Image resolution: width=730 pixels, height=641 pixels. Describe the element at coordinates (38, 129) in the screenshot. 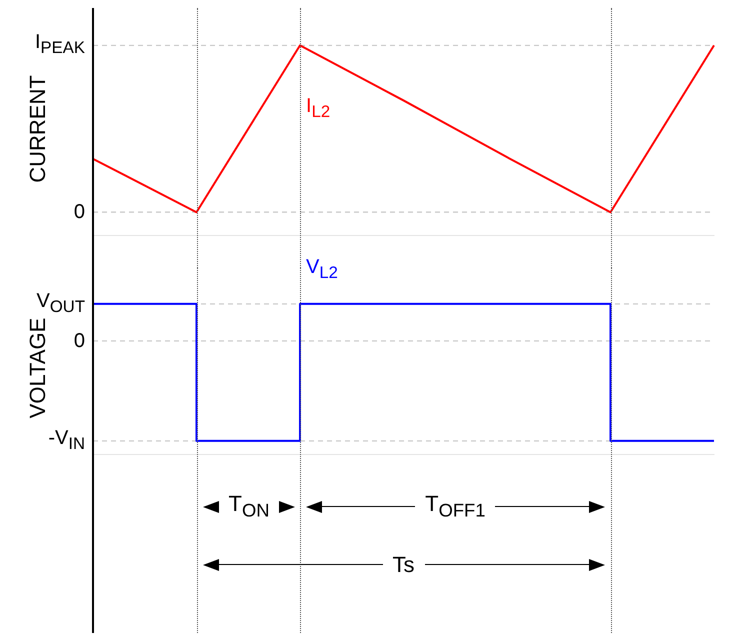

I see `y-axis-title: CURRENT` at that location.